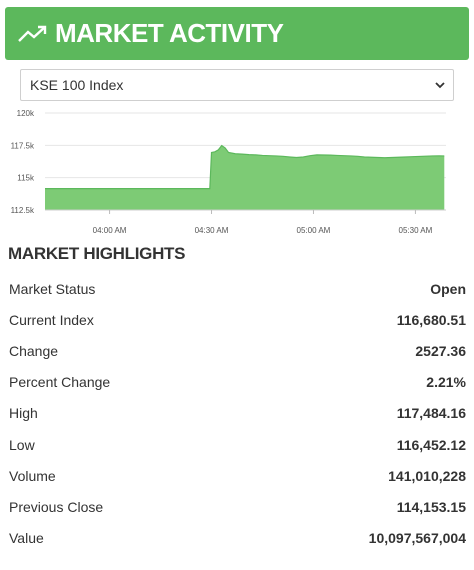 The image size is (474, 570). I want to click on x-tick-label: 04:30 AM, so click(212, 230).